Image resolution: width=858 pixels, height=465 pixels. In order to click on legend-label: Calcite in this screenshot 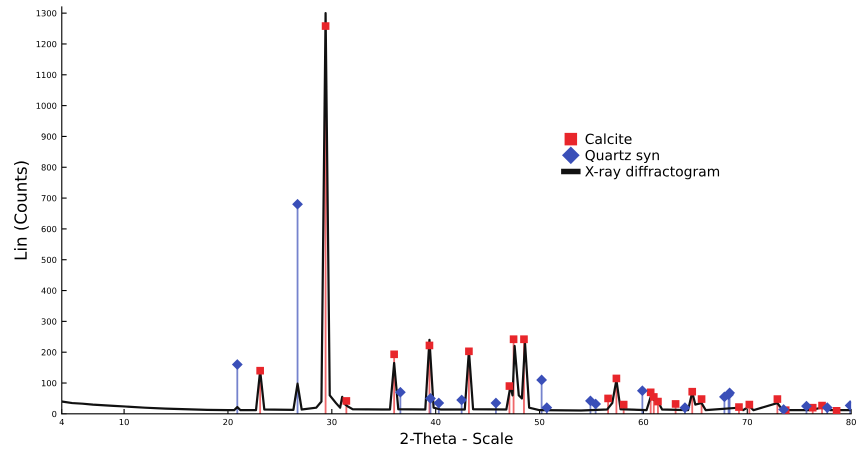, I will do `click(609, 138)`.